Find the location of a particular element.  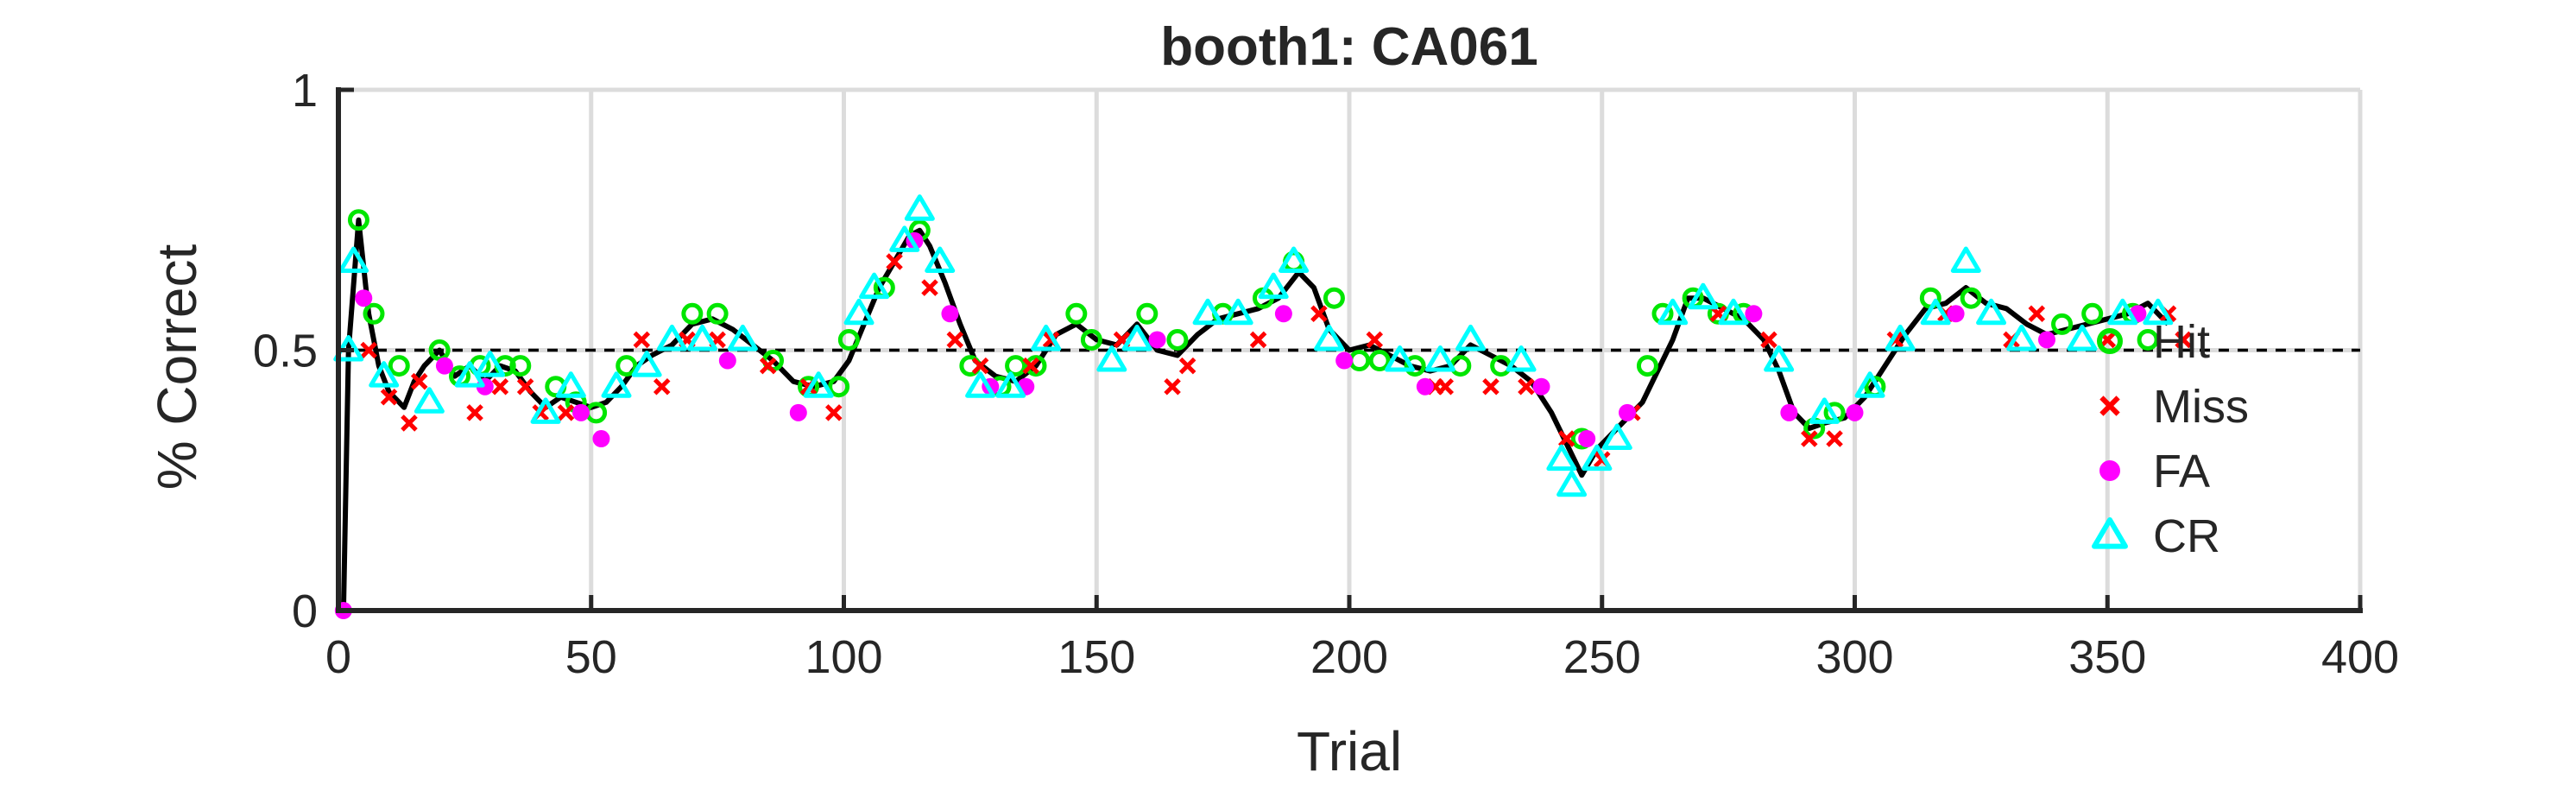

y-tick-label: 0.5 is located at coordinates (285, 351).